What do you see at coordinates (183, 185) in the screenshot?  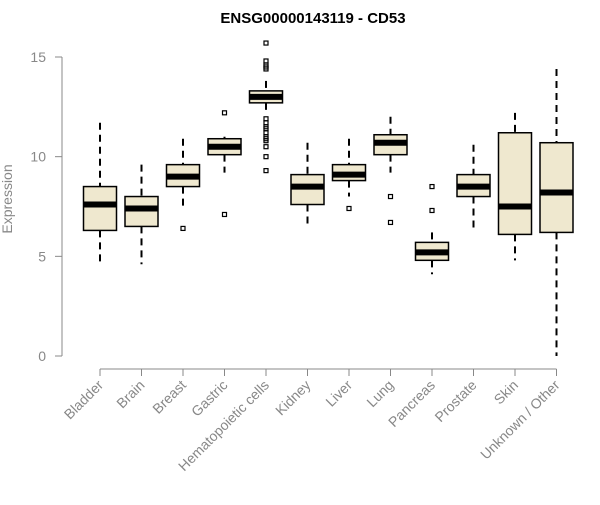 I see `box-breast` at bounding box center [183, 185].